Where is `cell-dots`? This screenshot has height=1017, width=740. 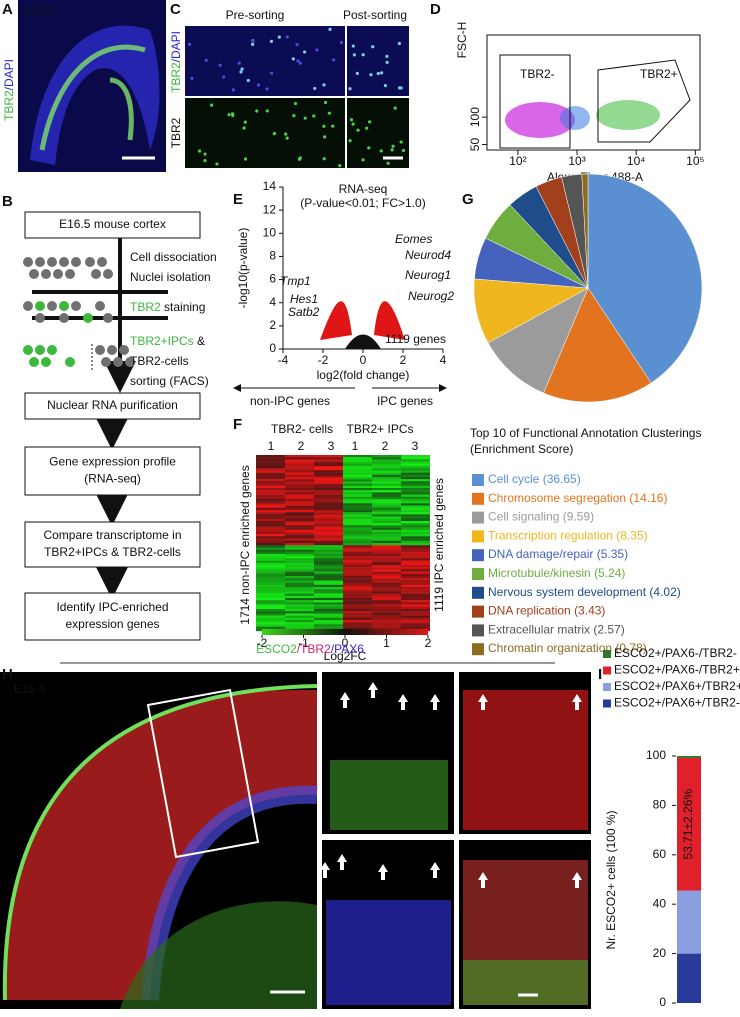
cell-dots is located at coordinates (79, 312).